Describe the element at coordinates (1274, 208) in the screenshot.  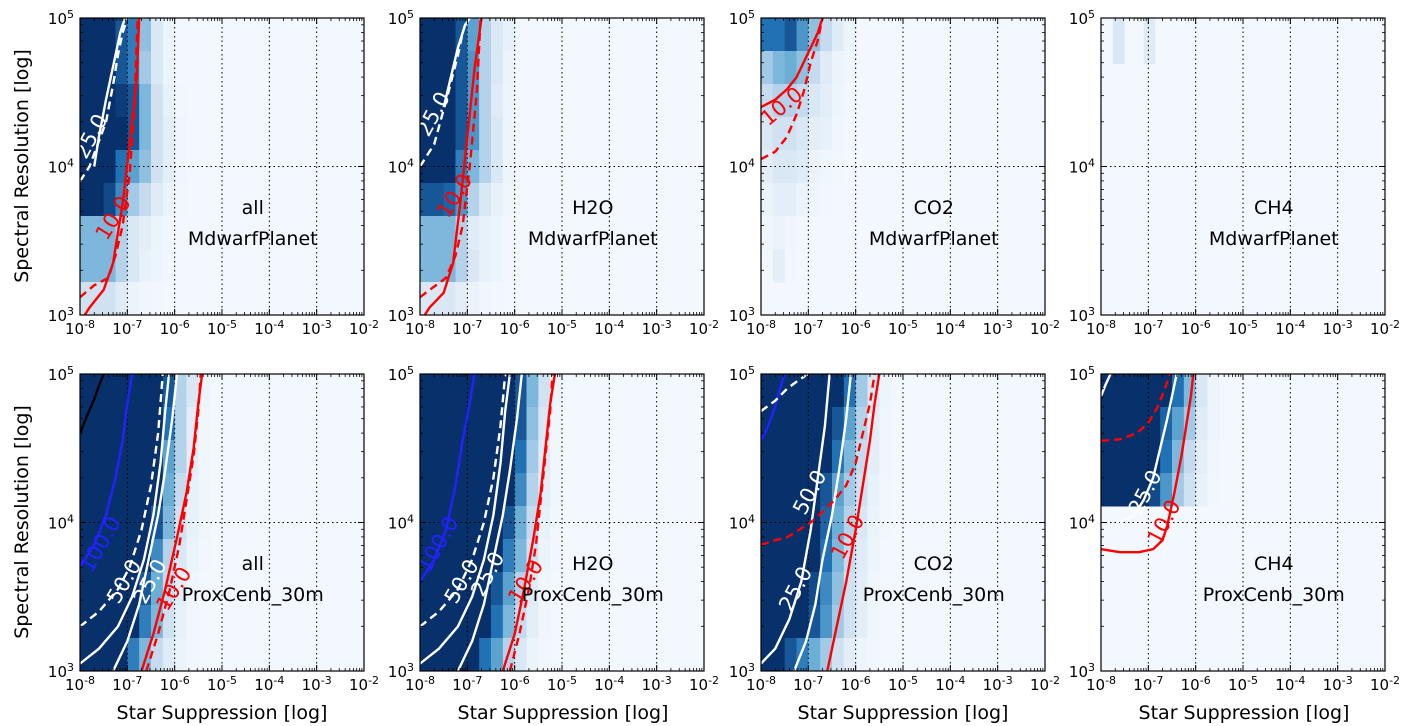
I see `species-label: CH4` at that location.